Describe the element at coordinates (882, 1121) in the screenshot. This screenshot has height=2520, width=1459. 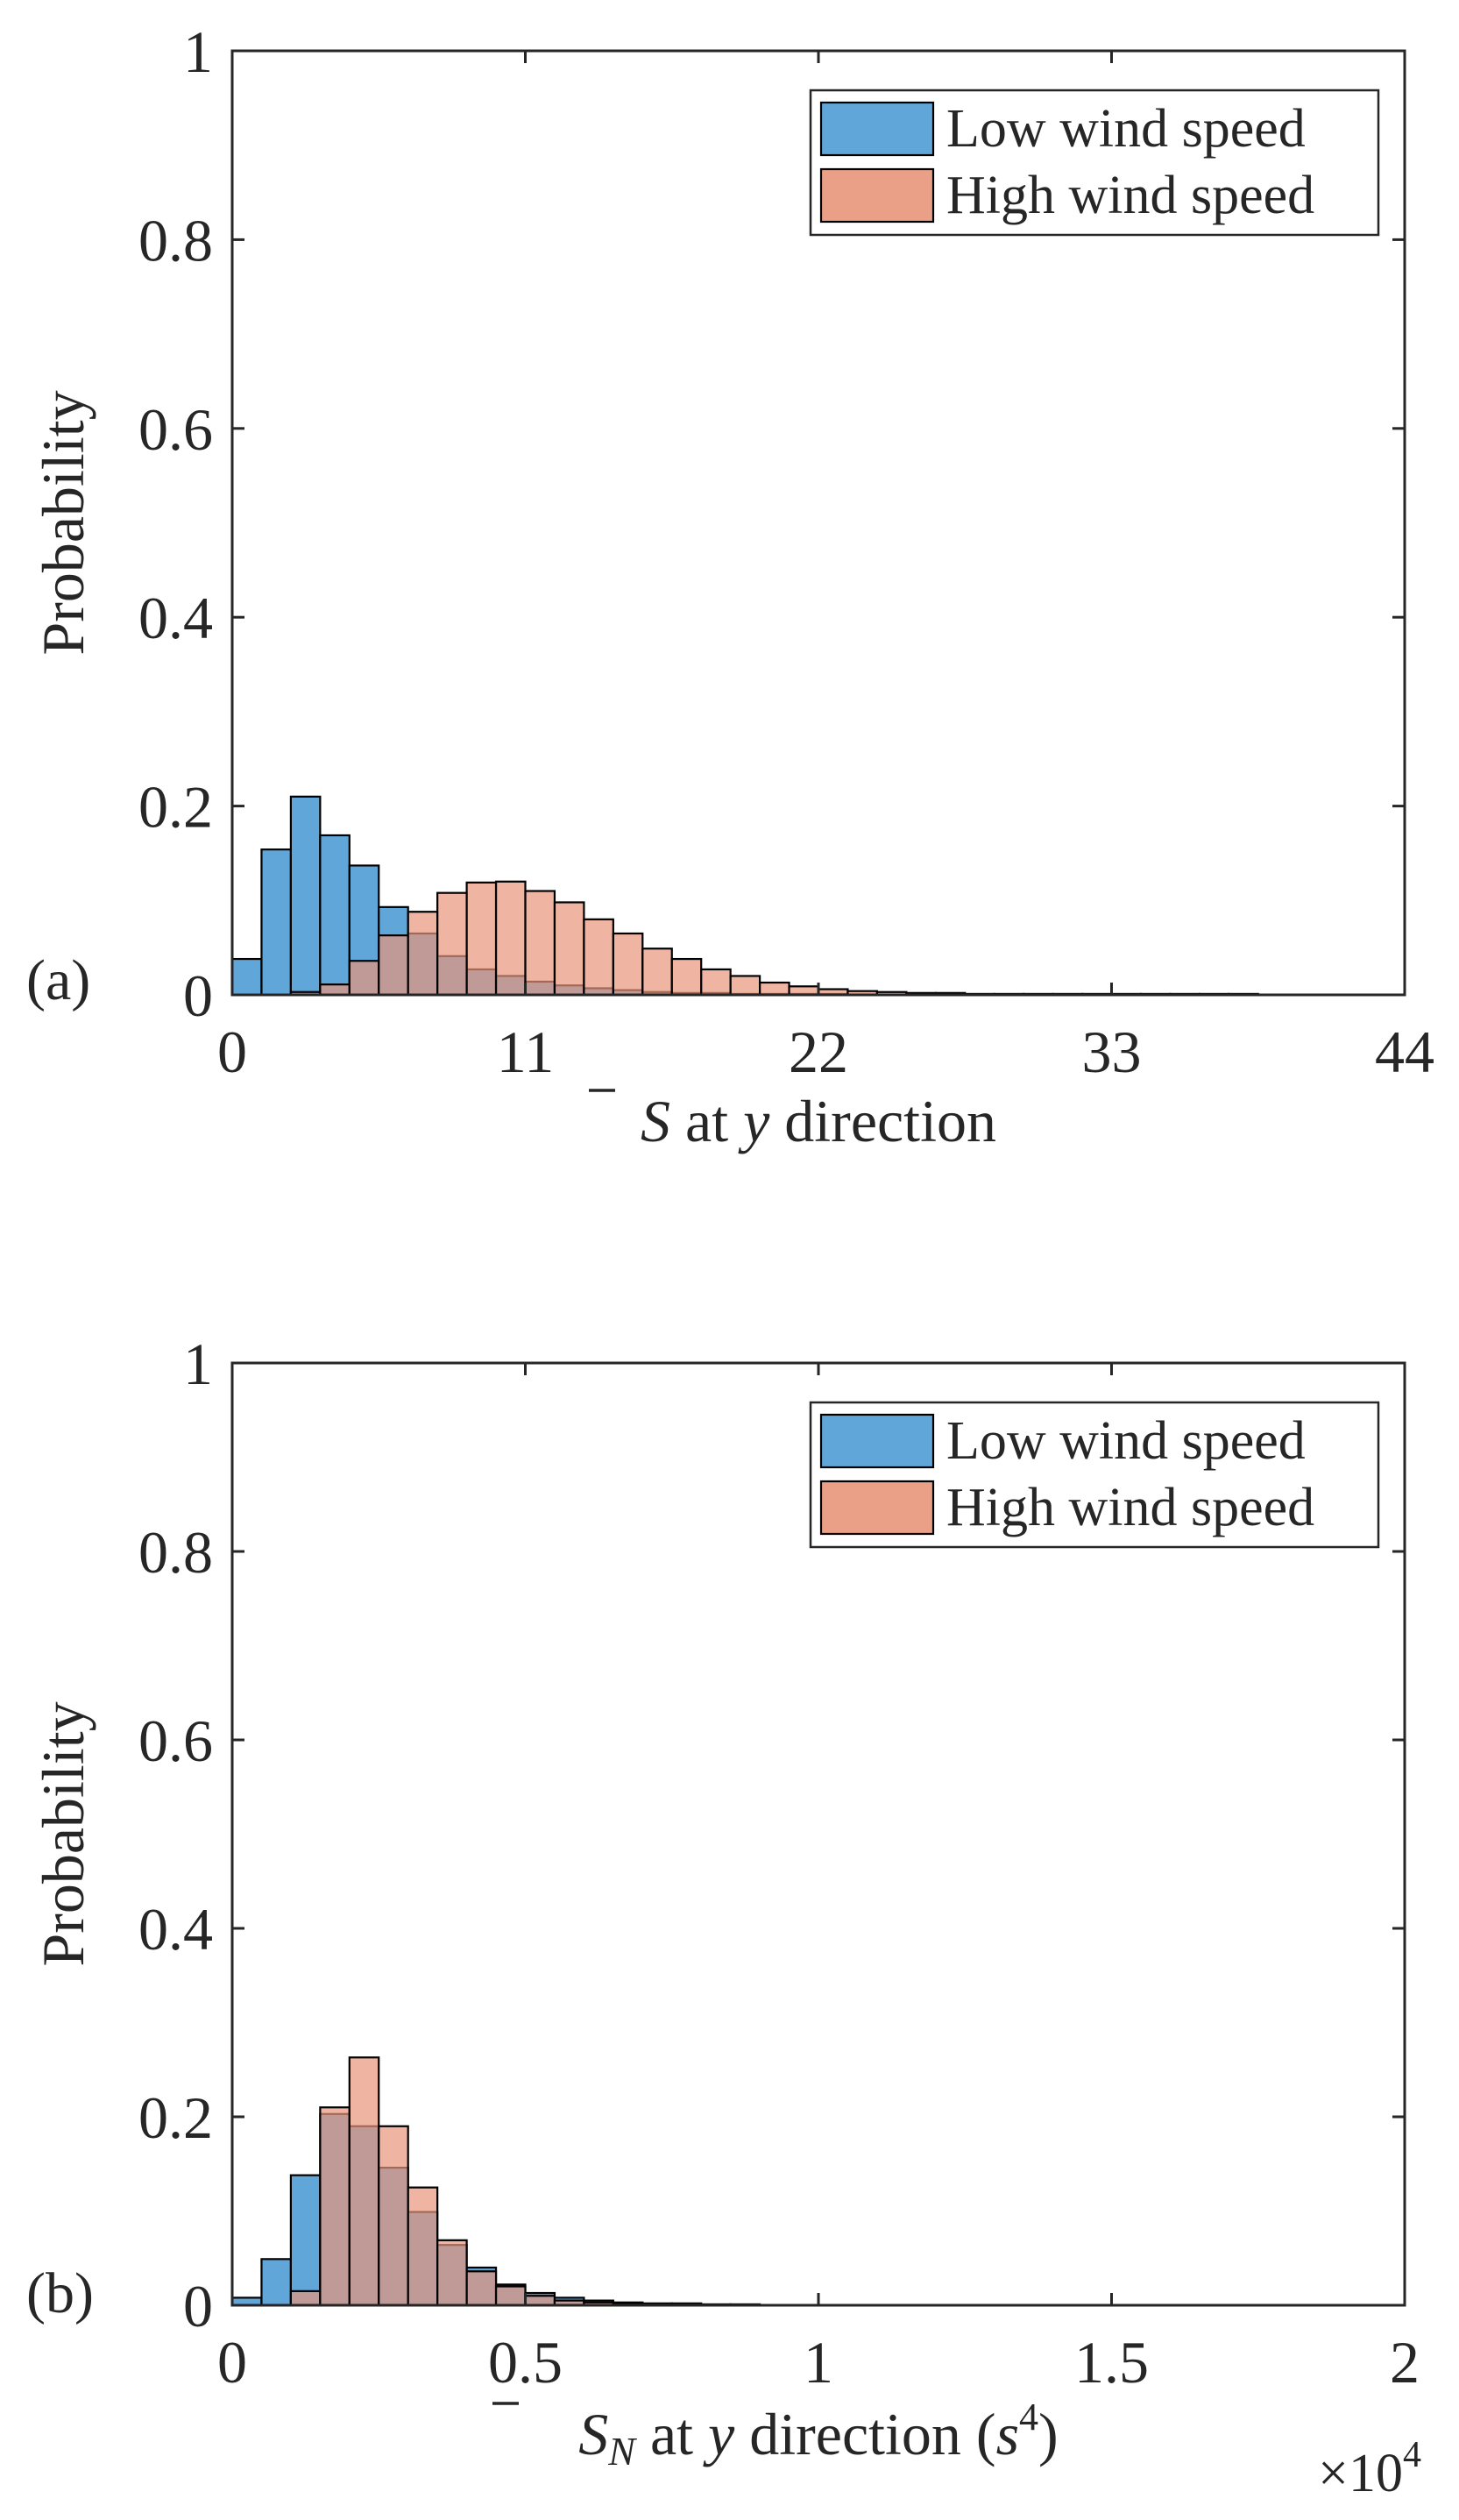
I see `x-title-tail: direction` at that location.